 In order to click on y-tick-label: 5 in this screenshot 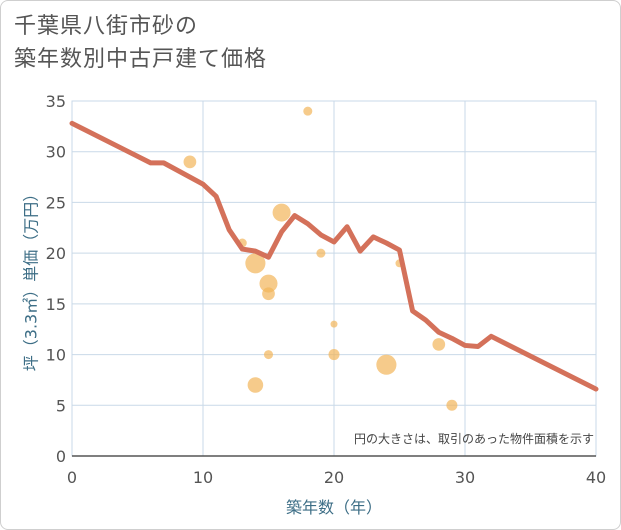, I will do `click(61, 405)`.